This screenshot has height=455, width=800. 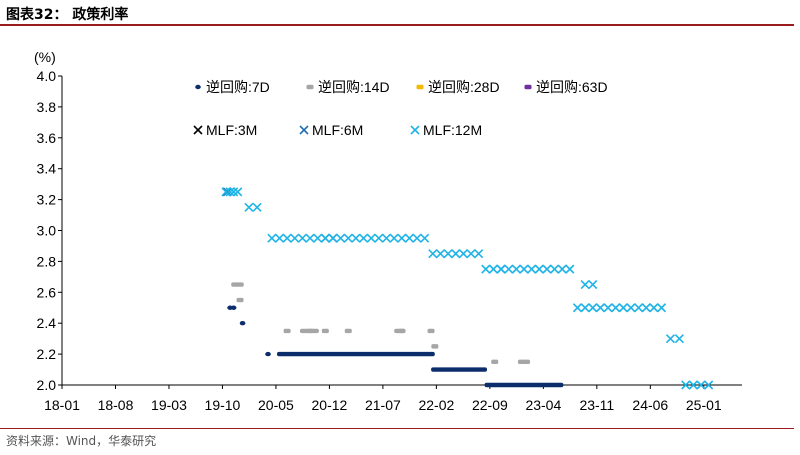 I want to click on x-tick-label: 24-06, so click(x=650, y=405).